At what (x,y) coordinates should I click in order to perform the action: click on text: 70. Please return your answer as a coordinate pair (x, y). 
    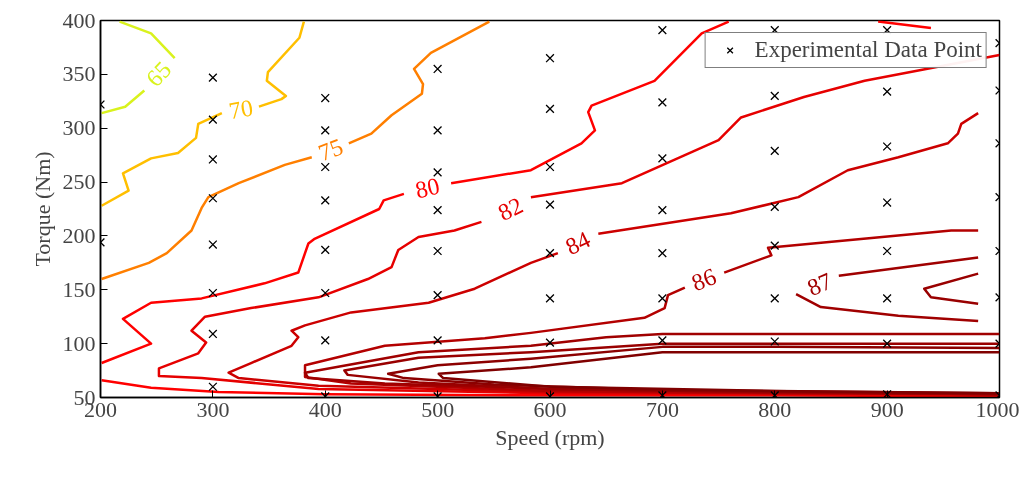
    Looking at the image, I should click on (240, 109).